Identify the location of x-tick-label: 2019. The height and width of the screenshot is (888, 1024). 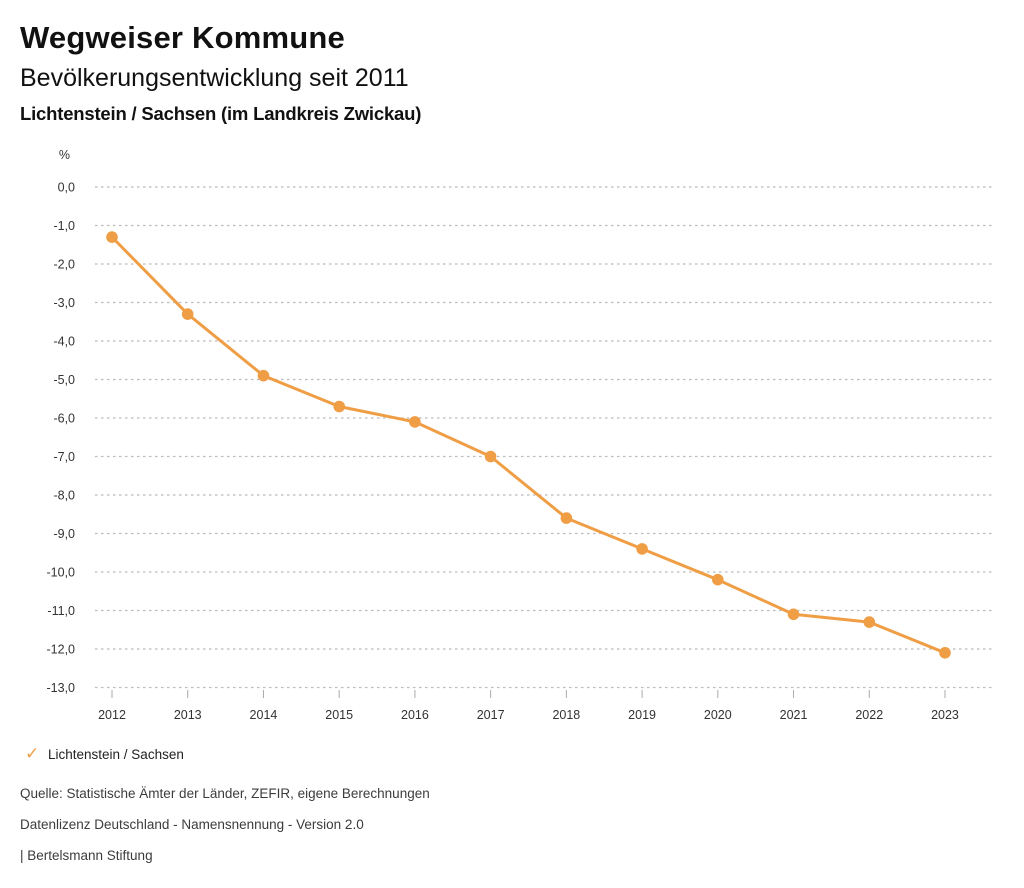
(642, 715).